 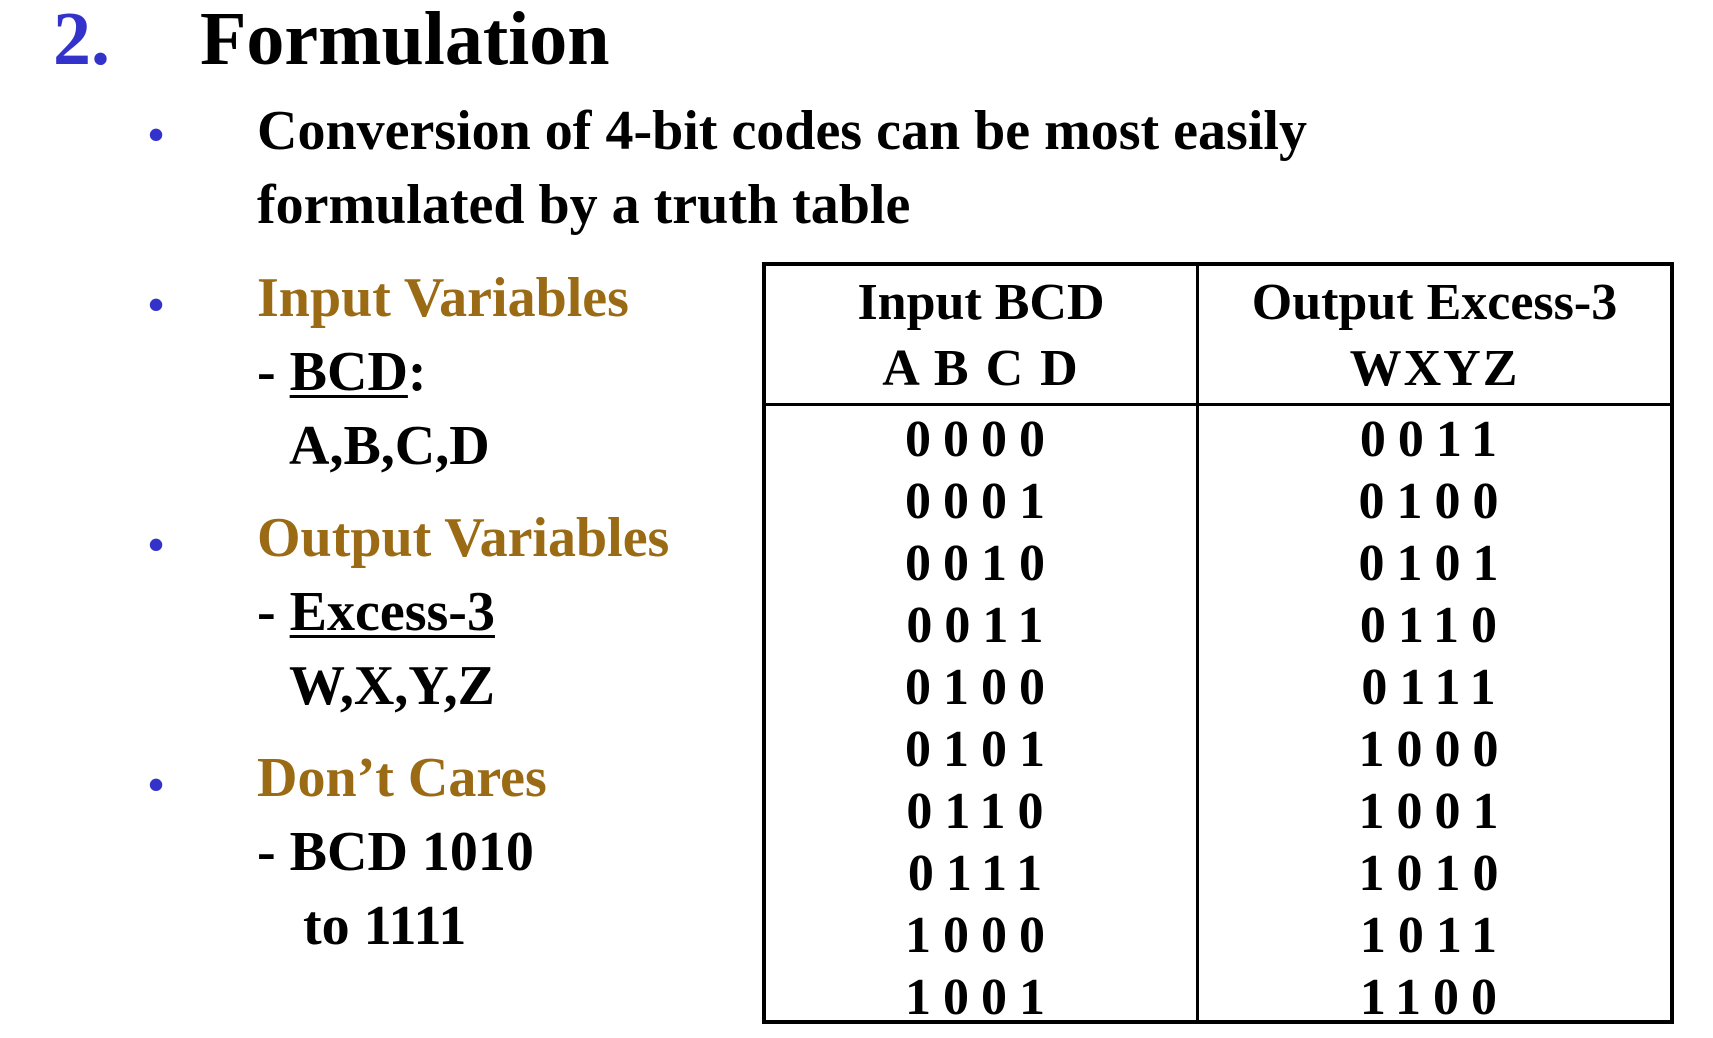 What do you see at coordinates (1218, 404) in the screenshot?
I see `header-divider` at bounding box center [1218, 404].